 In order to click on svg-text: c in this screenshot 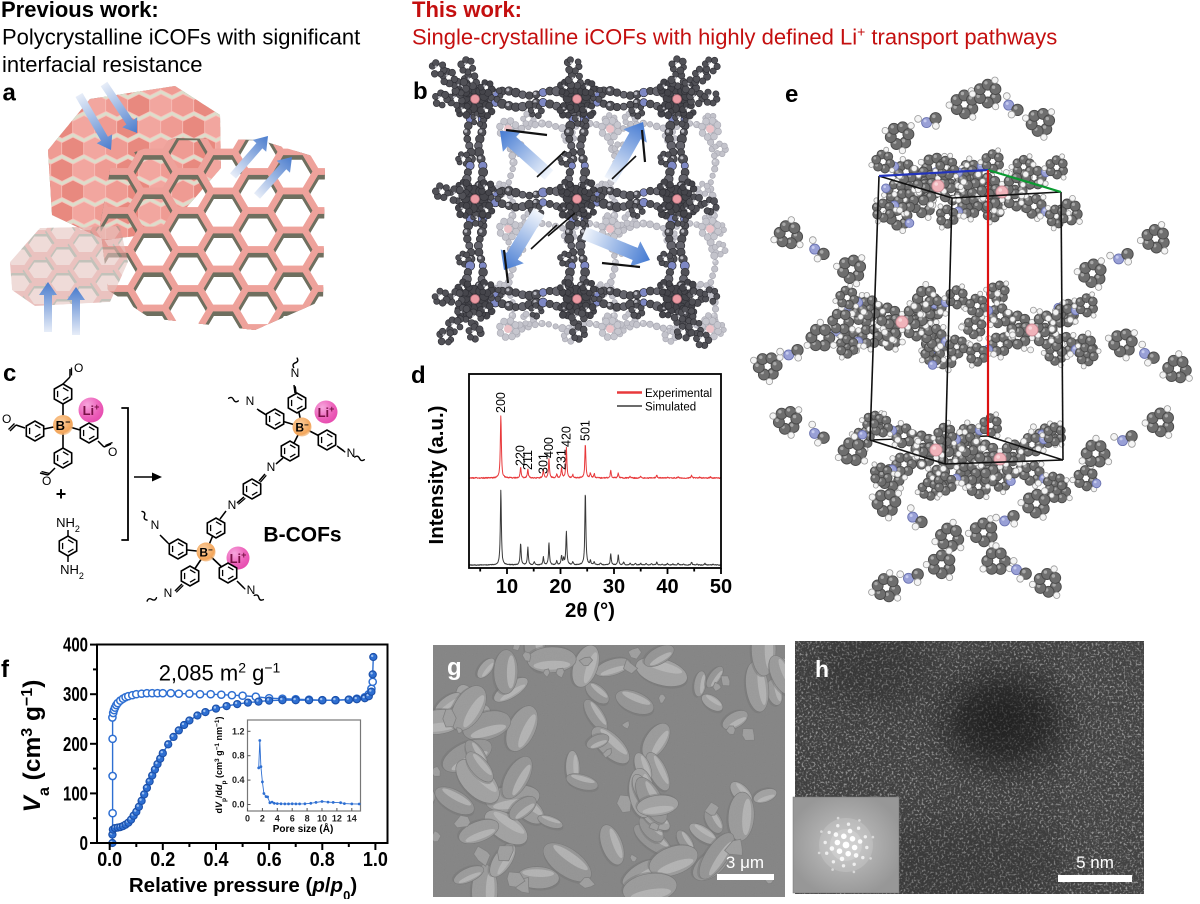, I will do `click(9, 373)`.